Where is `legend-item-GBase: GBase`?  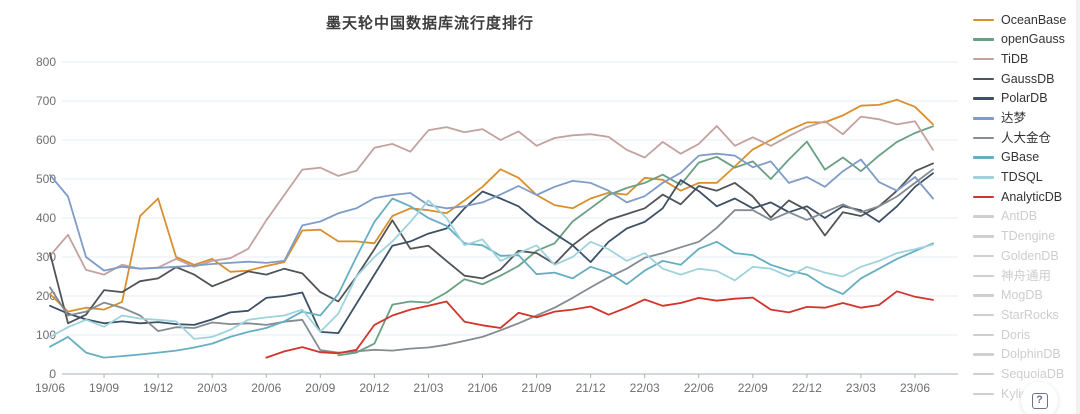 legend-item-GBase: GBase is located at coordinates (1025, 158).